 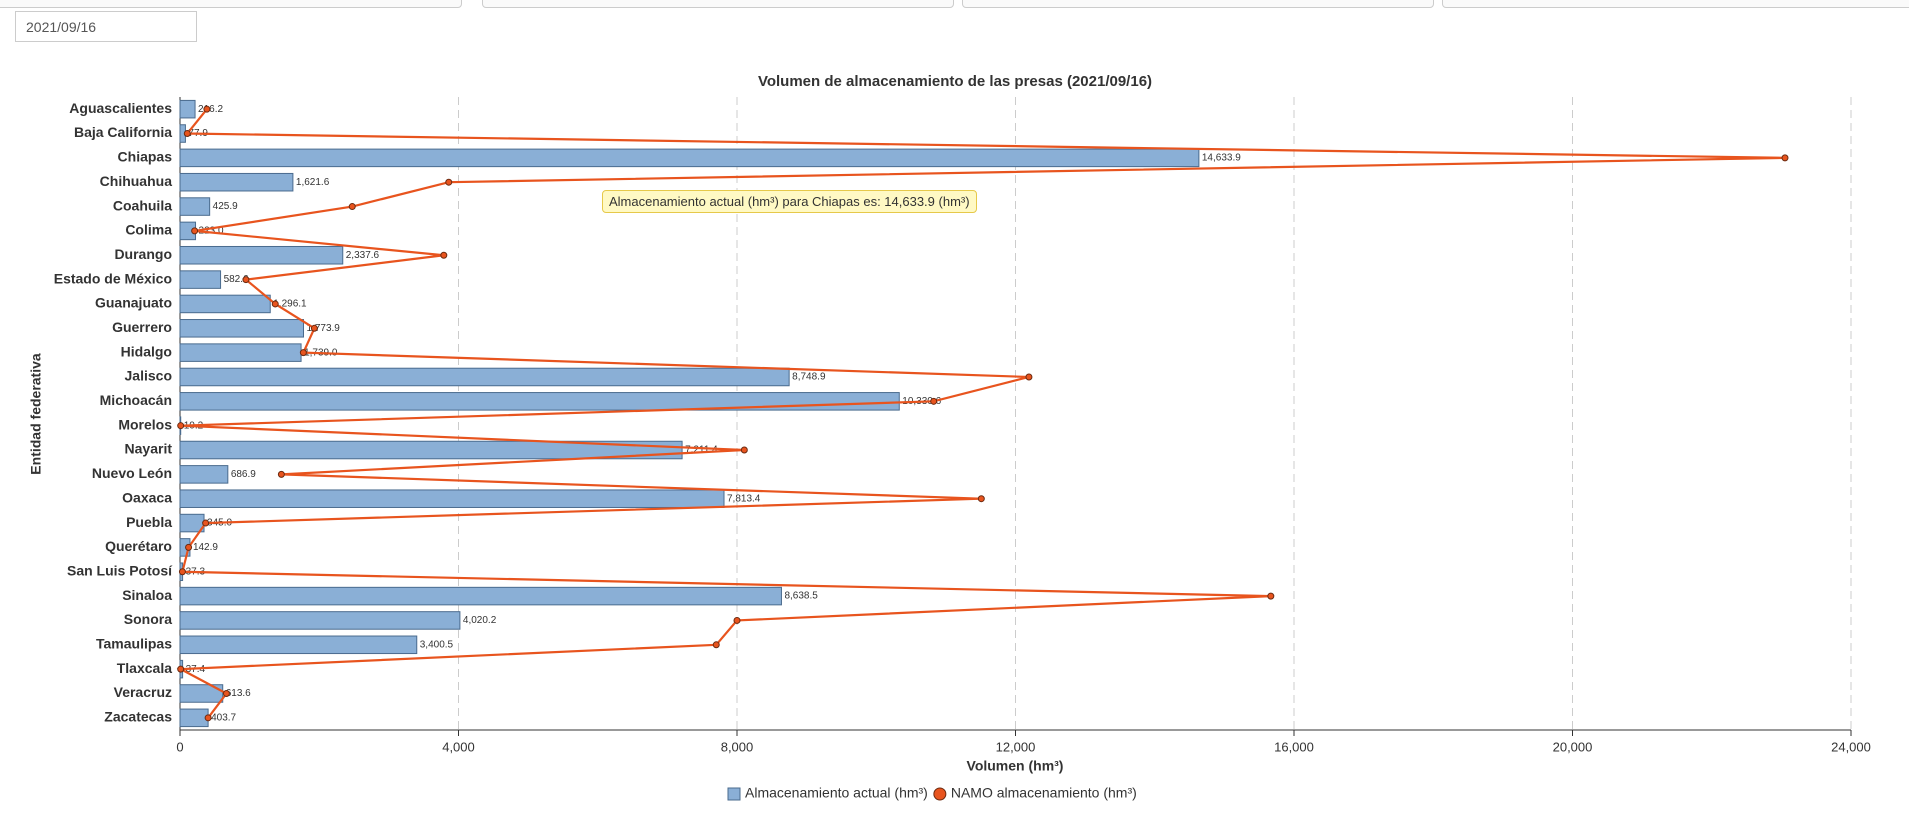 I want to click on y-tick-label: Tlaxcala, so click(x=144, y=668).